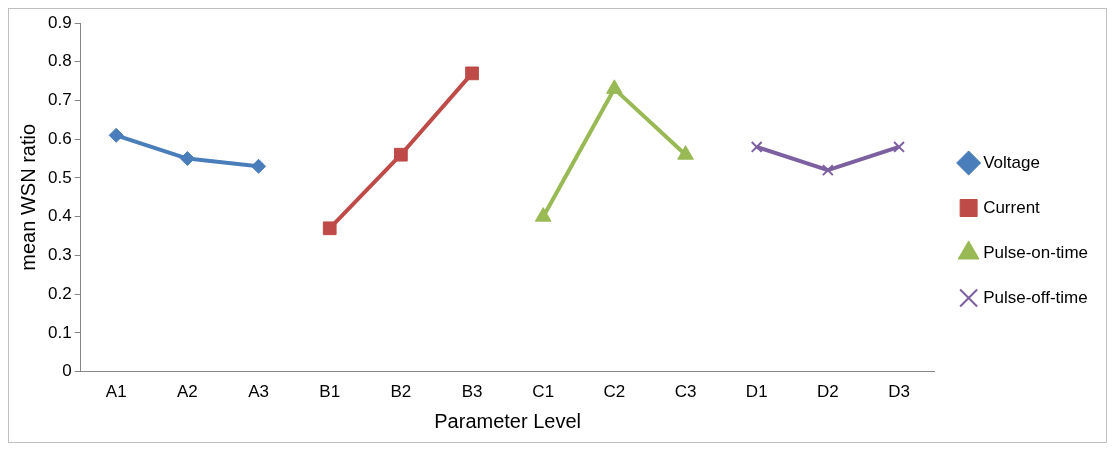  I want to click on x-tick-label: A2, so click(187, 392).